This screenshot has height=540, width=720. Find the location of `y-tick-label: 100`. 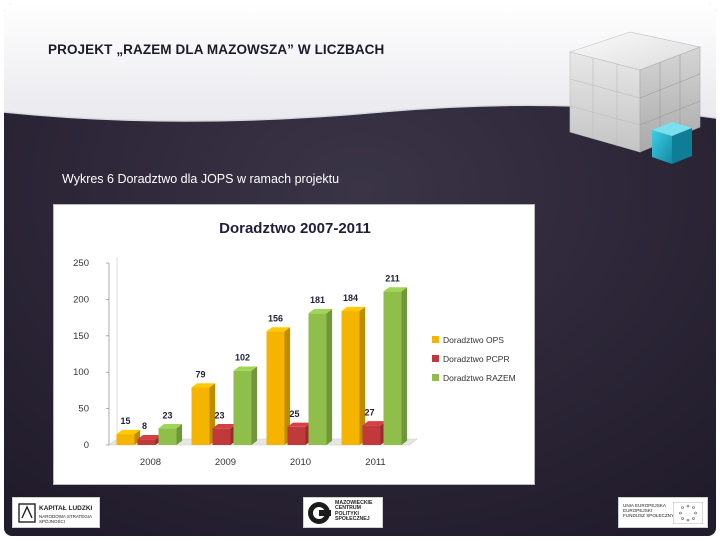

y-tick-label: 100 is located at coordinates (81, 372).